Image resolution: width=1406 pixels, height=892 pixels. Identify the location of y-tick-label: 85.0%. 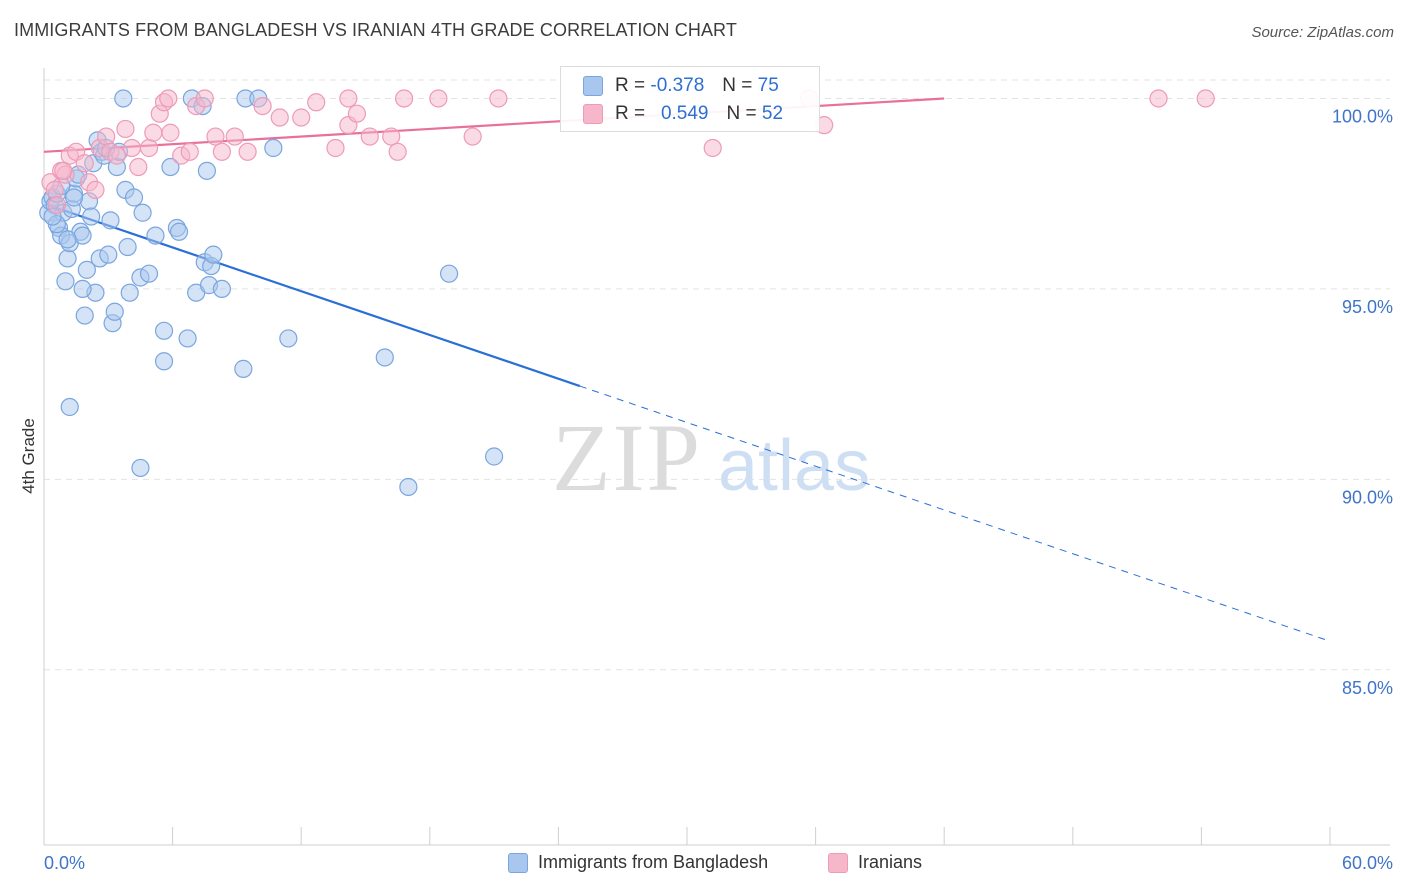
(1367, 688).